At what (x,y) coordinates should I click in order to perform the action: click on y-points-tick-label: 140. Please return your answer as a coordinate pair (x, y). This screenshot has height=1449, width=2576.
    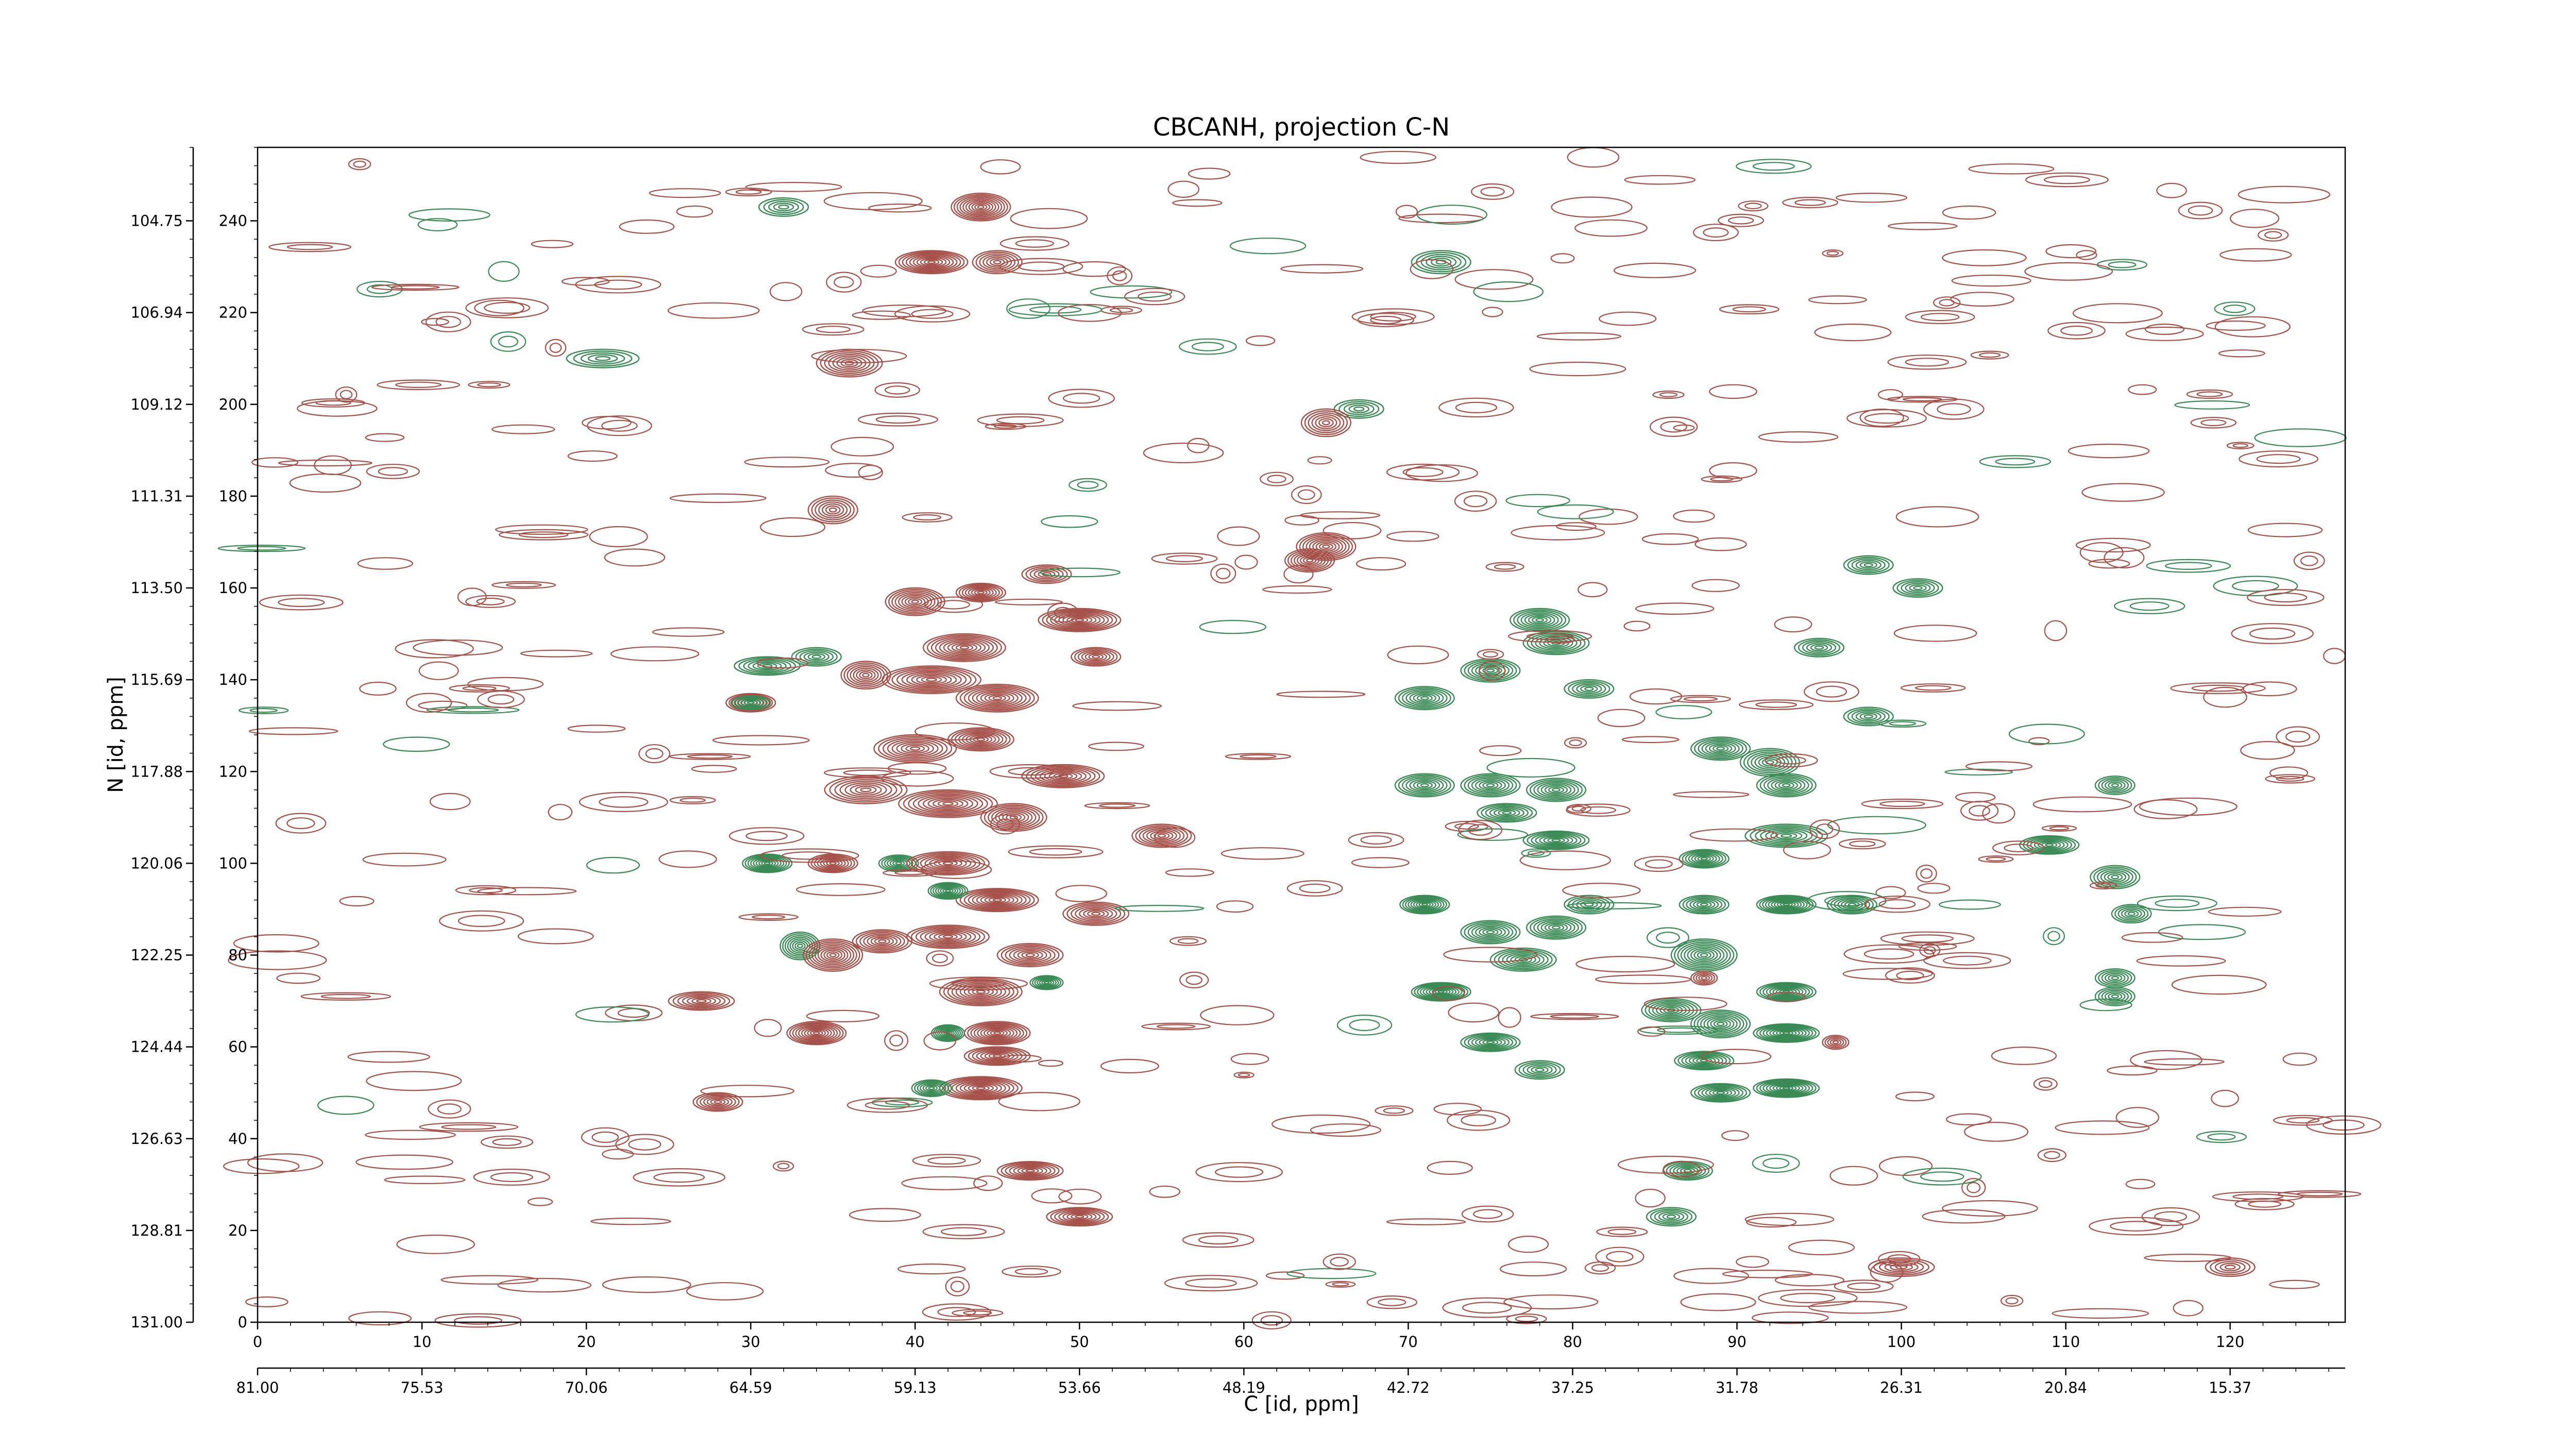
    Looking at the image, I should click on (233, 679).